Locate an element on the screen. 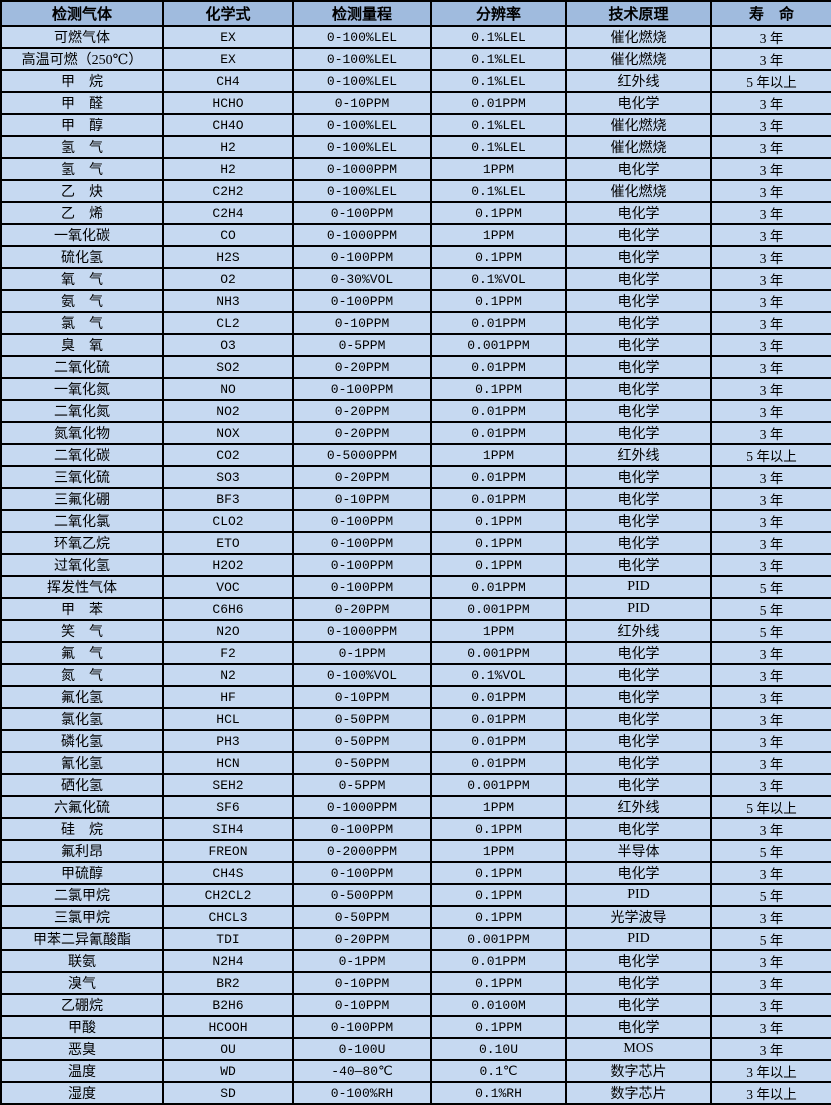 This screenshot has height=1105, width=831. cell-gas: 笑 气 is located at coordinates (82, 631).